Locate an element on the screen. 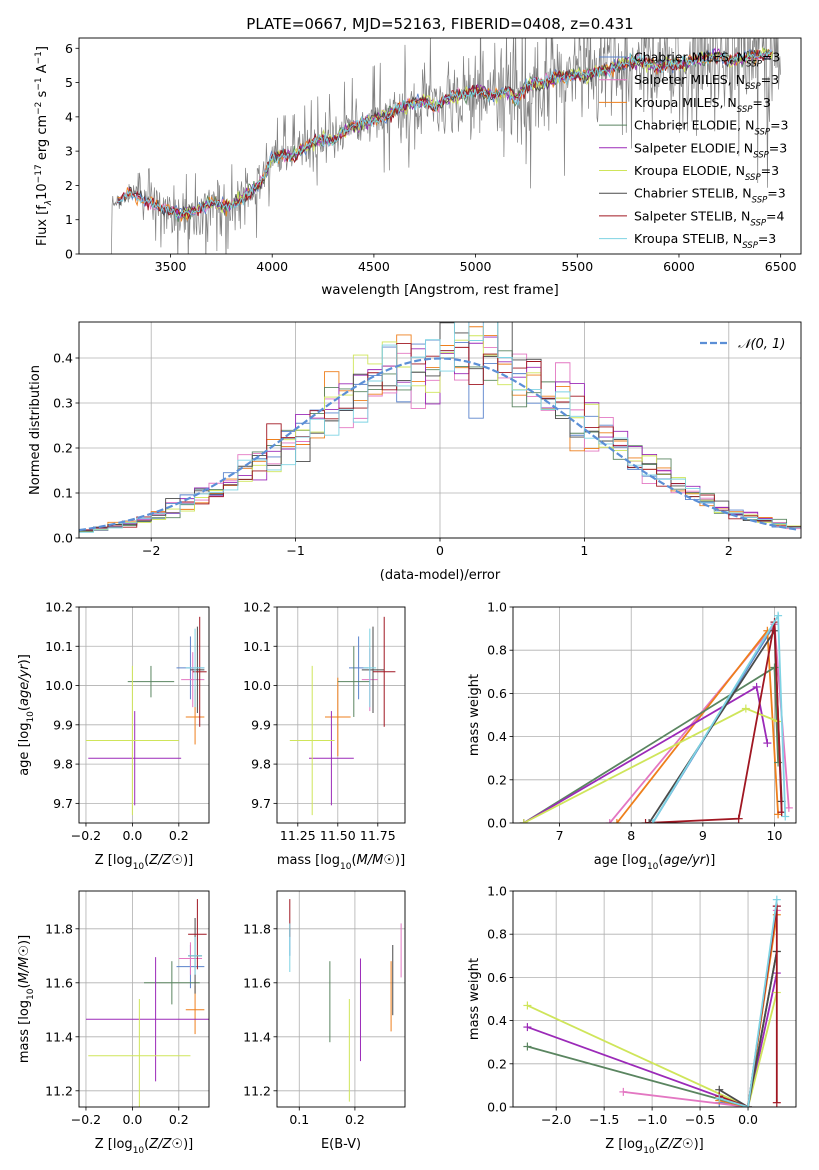  label-part: age/yr is located at coordinates (24, 684).